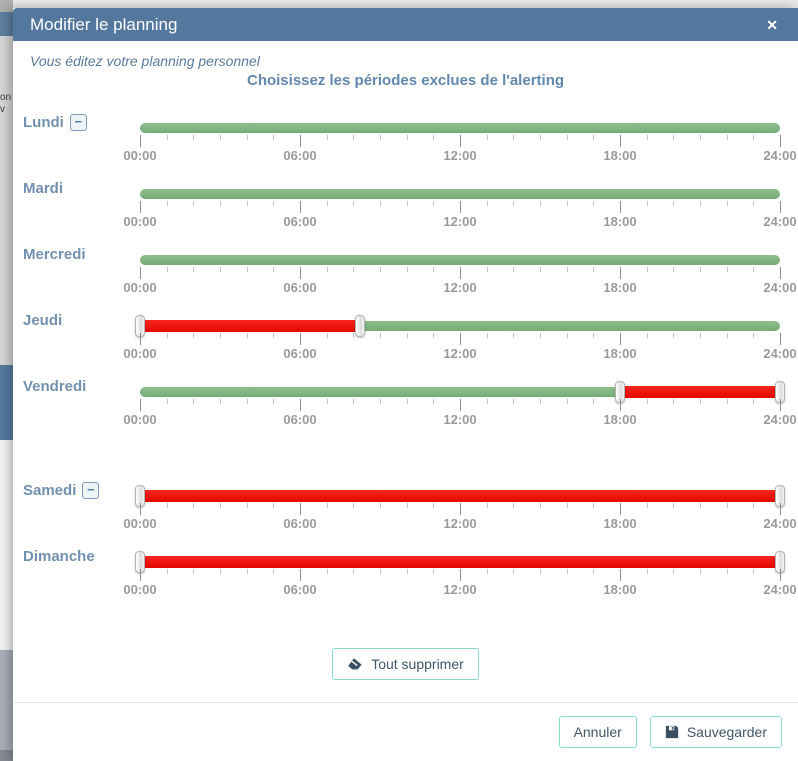 The image size is (798, 761). I want to click on slider-segment-excluded, so click(460, 496).